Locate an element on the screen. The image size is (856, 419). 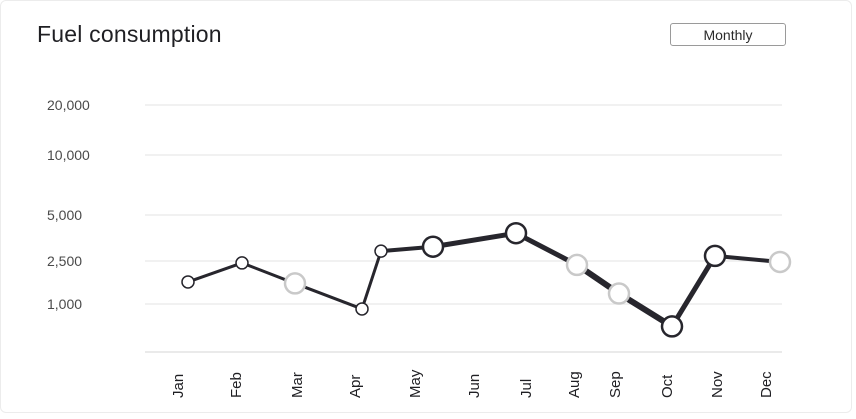
x-tick-label: Dec is located at coordinates (766, 384).